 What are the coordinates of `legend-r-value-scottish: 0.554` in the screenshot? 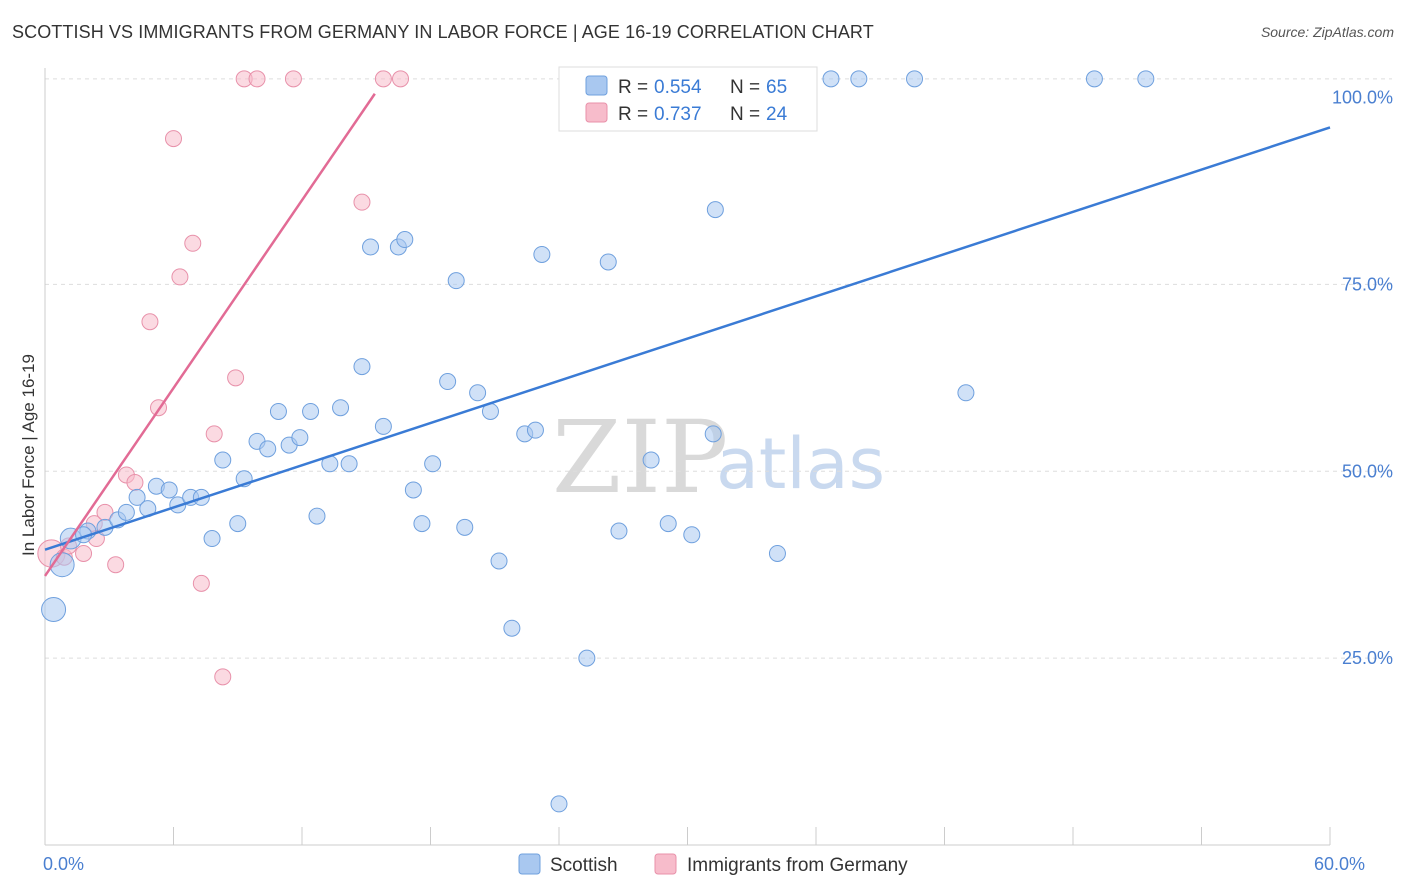 It's located at (678, 87).